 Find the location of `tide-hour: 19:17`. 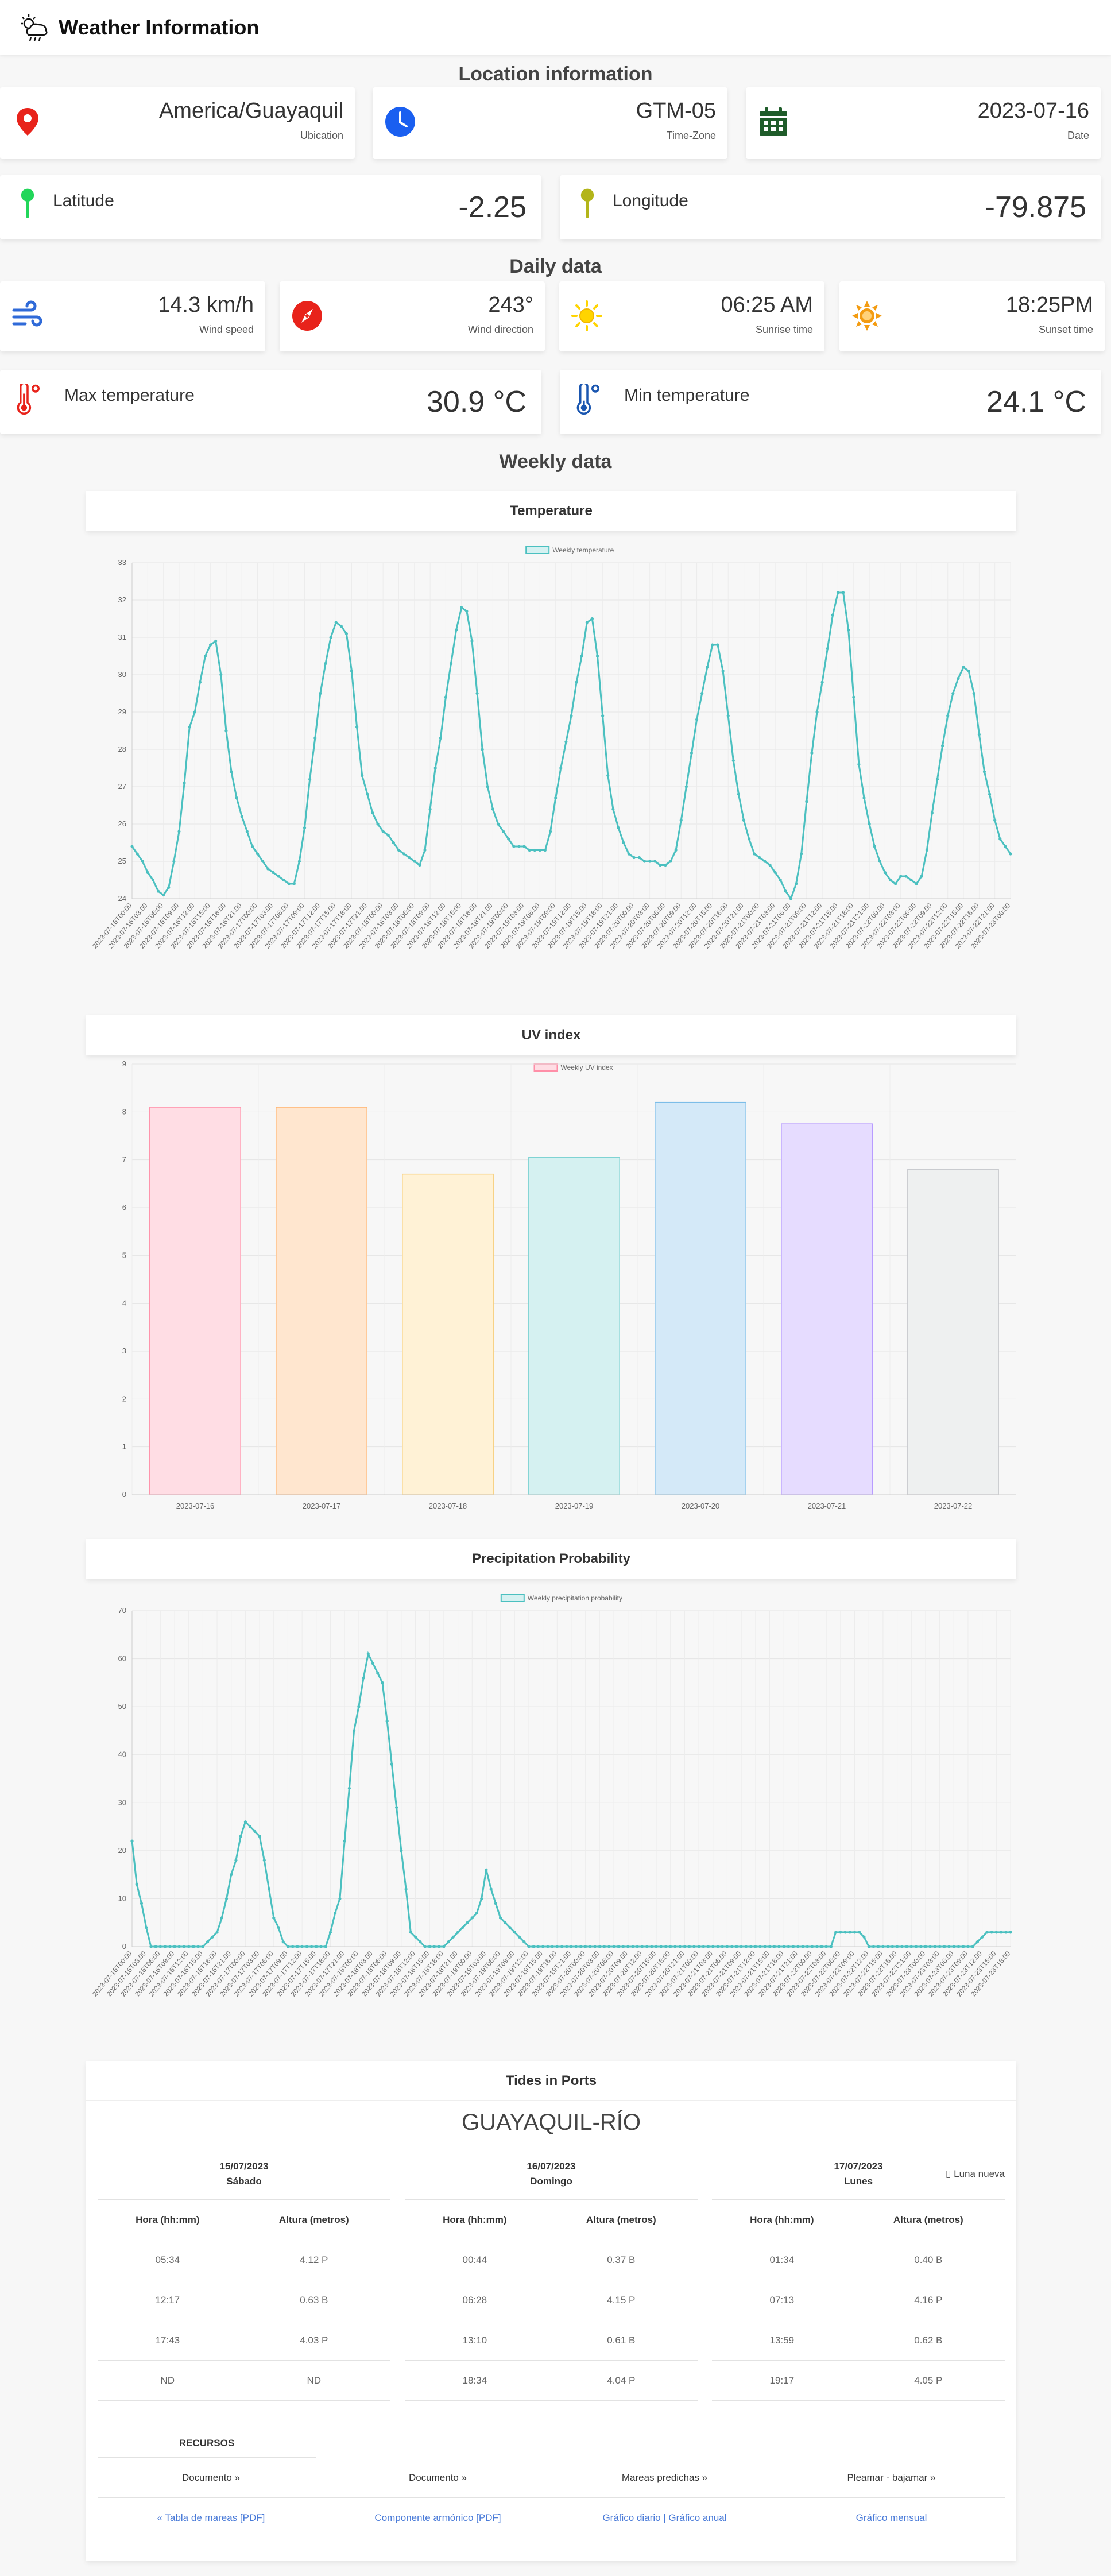

tide-hour: 19:17 is located at coordinates (782, 2380).